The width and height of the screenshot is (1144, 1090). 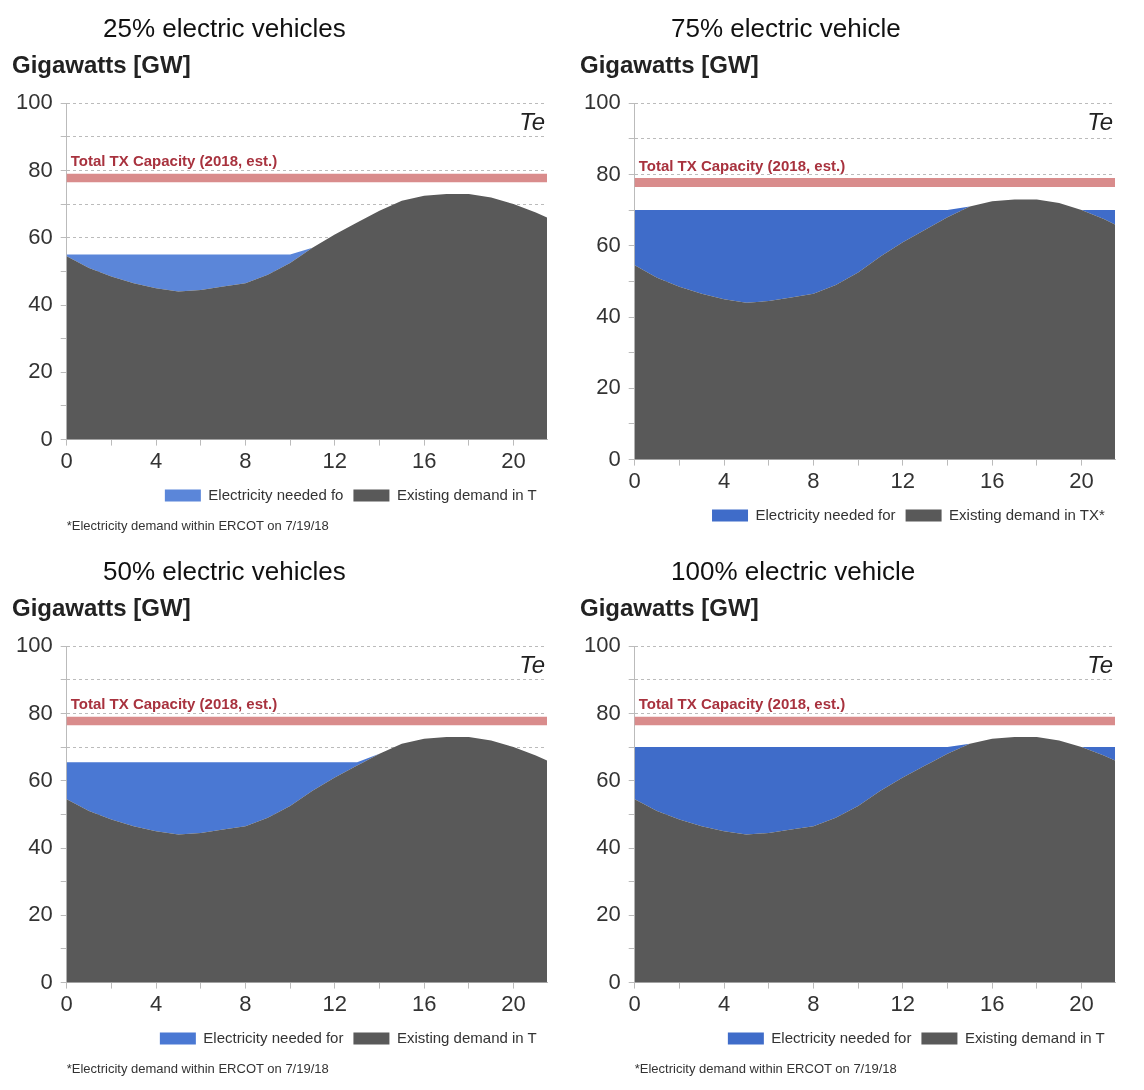 I want to click on legend-label: Existing demand in TX*, so click(x=1027, y=514).